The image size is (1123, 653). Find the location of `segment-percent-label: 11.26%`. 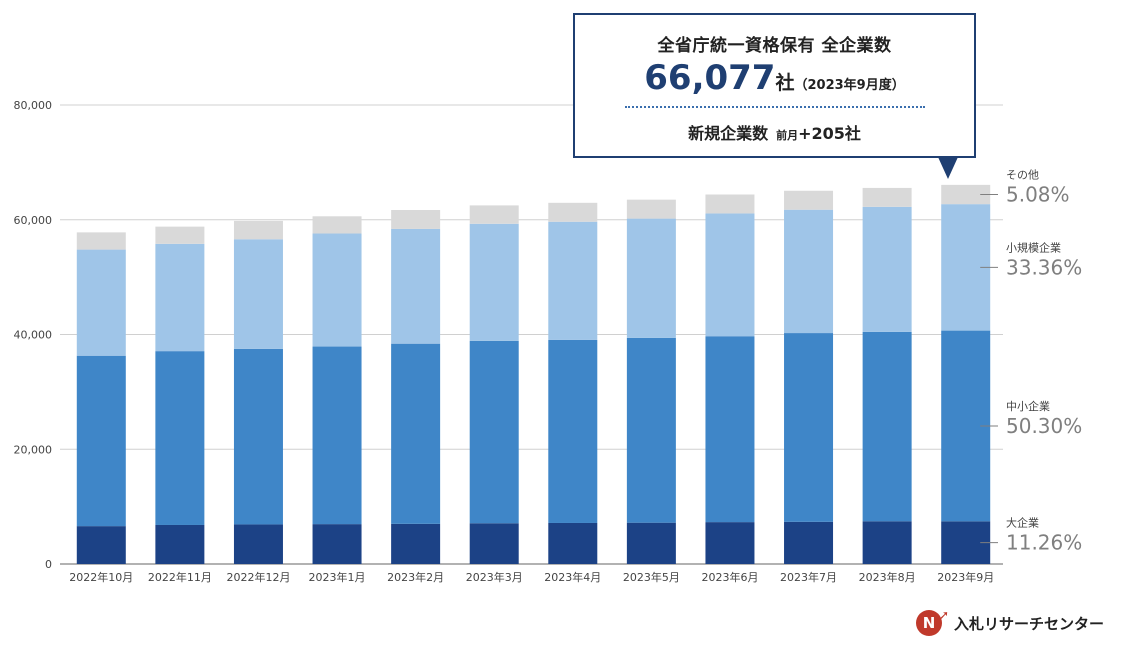

segment-percent-label: 11.26% is located at coordinates (1044, 543).